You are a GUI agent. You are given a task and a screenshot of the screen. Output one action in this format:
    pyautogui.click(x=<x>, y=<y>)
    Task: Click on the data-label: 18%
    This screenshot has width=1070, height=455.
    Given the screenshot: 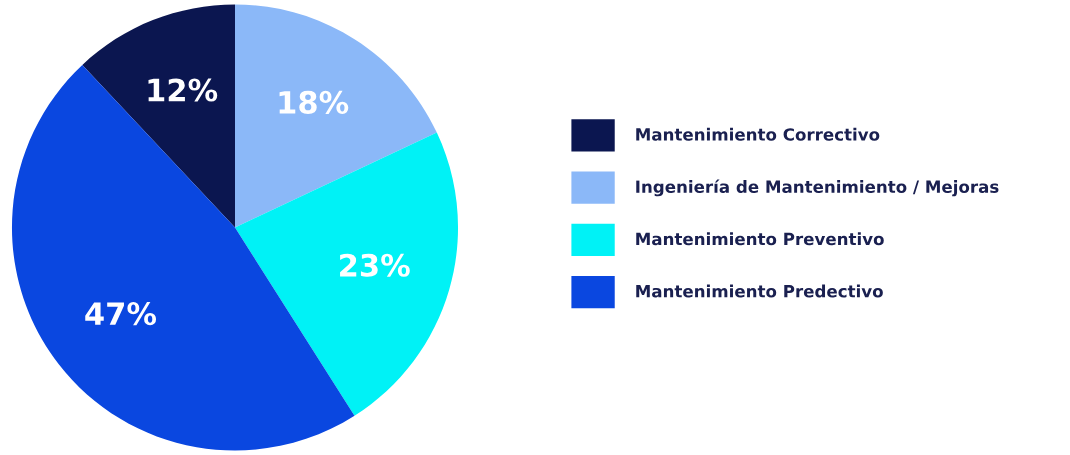 What is the action you would take?
    pyautogui.click(x=314, y=102)
    